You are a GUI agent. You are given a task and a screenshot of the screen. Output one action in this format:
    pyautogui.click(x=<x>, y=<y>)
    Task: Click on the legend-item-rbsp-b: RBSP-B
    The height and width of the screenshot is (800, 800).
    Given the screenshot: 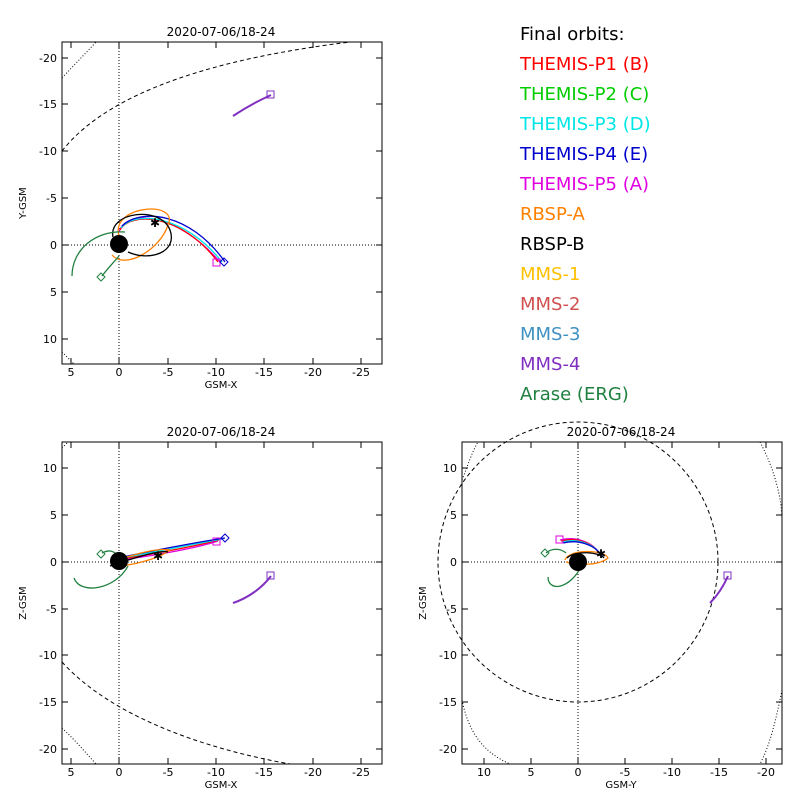 What is the action you would take?
    pyautogui.click(x=552, y=244)
    